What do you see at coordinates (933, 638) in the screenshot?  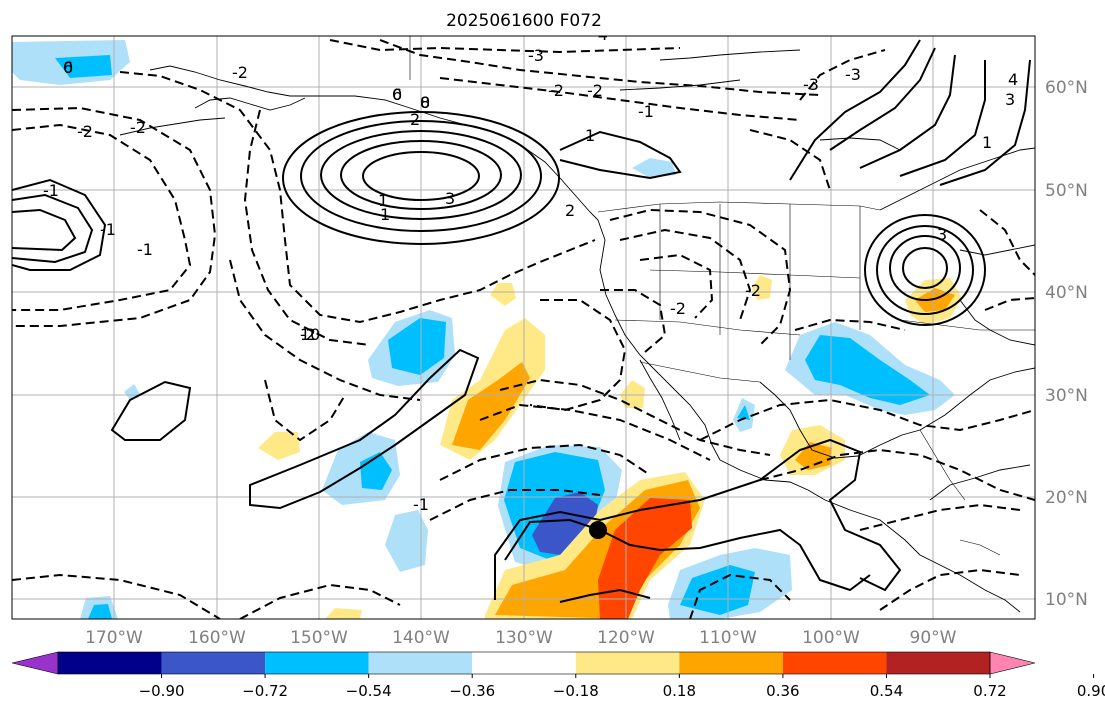 I see `longitude-tick-label: 90°W` at bounding box center [933, 638].